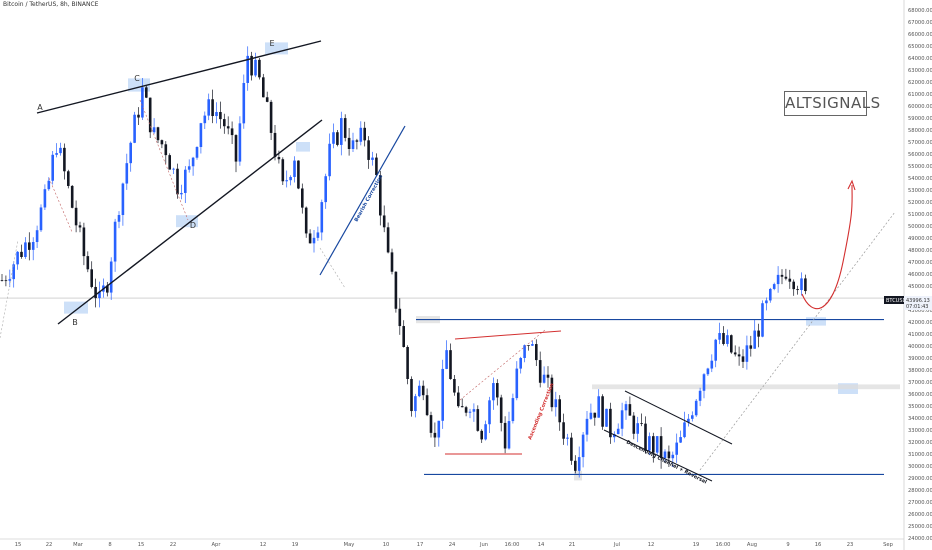  Describe the element at coordinates (920, 95) in the screenshot. I see `y-tick-label: 61000.00` at that location.